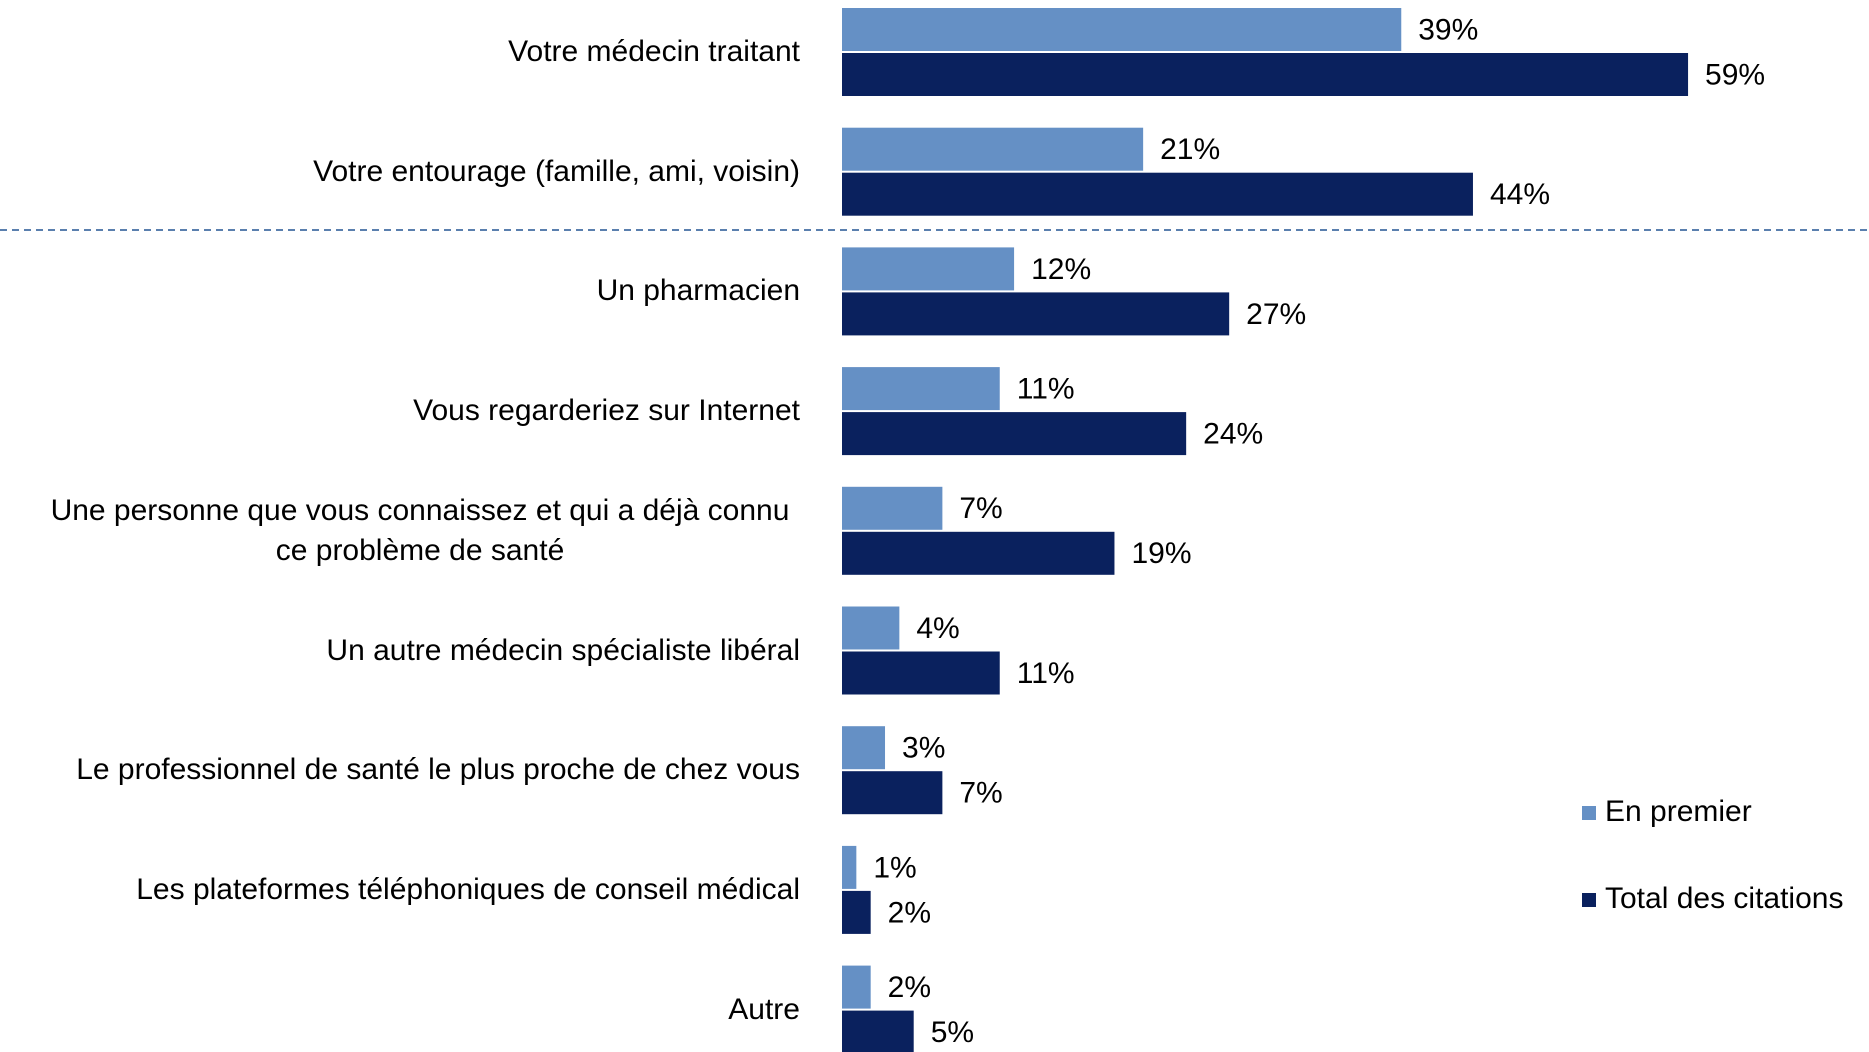 The width and height of the screenshot is (1869, 1052). What do you see at coordinates (1735, 74) in the screenshot?
I see `value-label: 59%` at bounding box center [1735, 74].